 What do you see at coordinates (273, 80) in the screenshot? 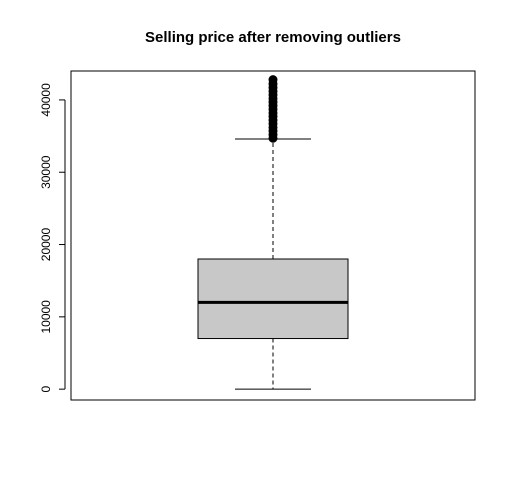
I see `outlier-point` at bounding box center [273, 80].